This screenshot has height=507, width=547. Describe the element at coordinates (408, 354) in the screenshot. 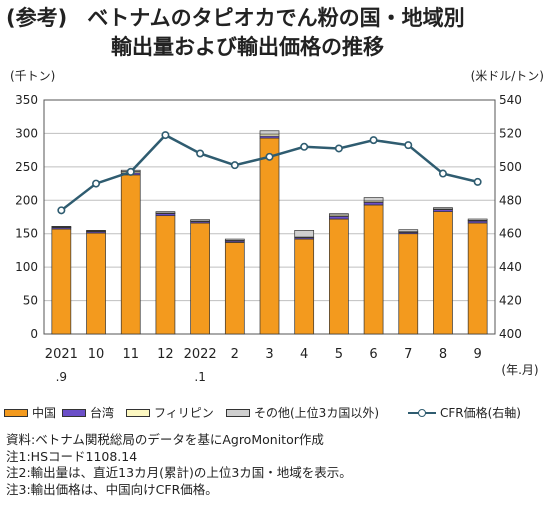

I see `x-tick-label: 7` at that location.